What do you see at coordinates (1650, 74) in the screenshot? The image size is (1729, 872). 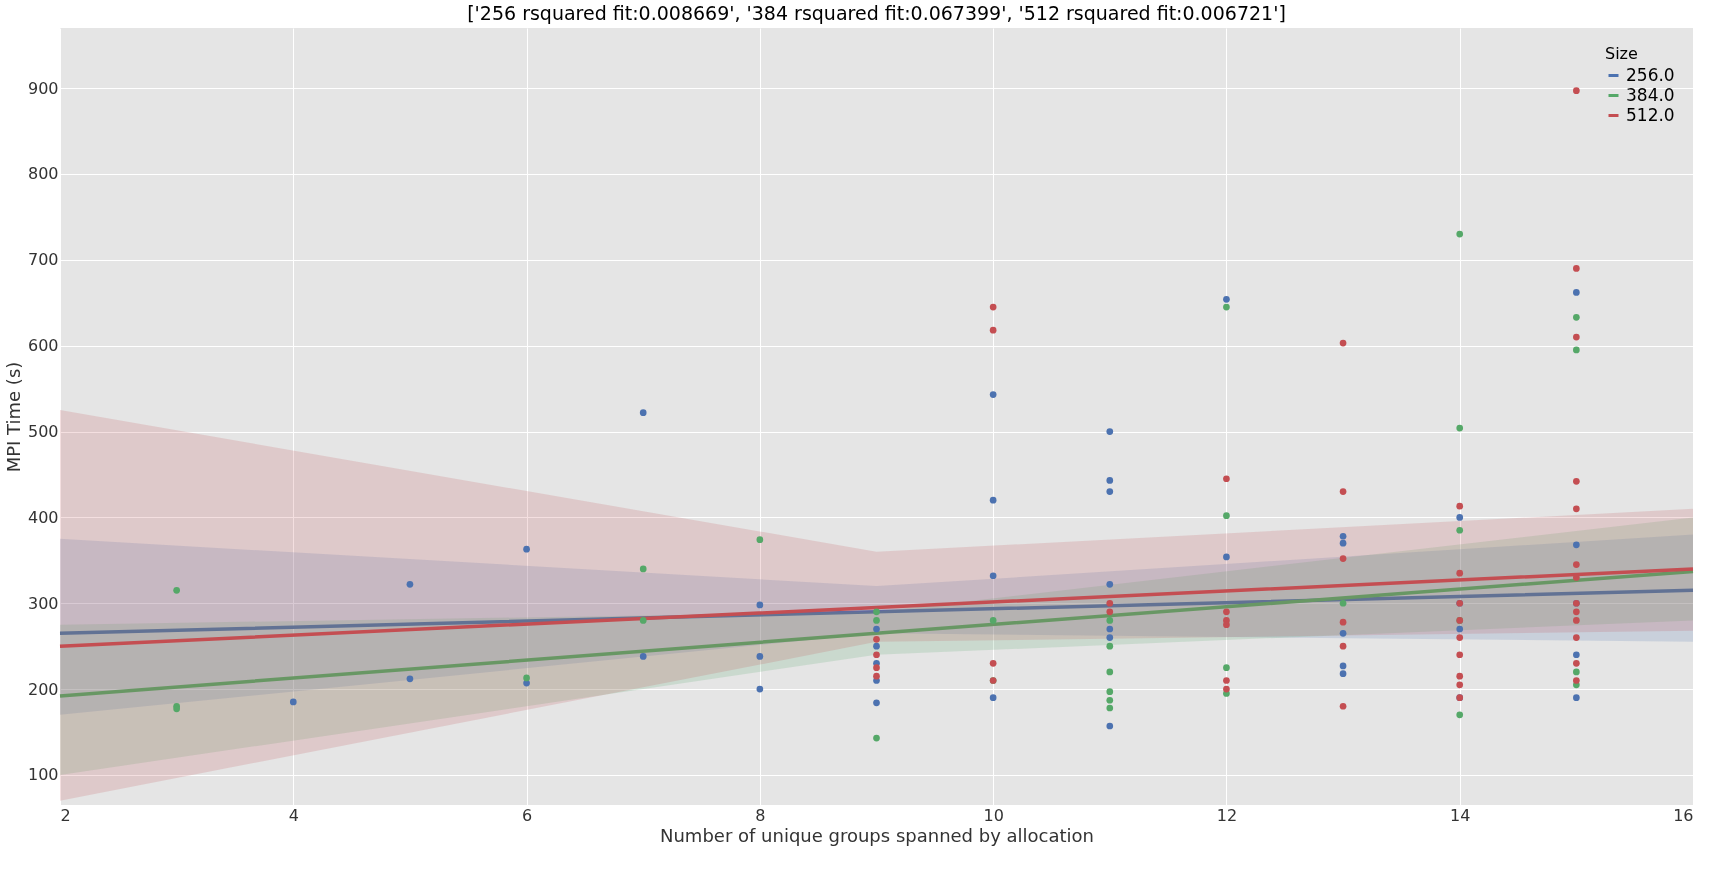 I see `legend-label: 256.0` at bounding box center [1650, 74].